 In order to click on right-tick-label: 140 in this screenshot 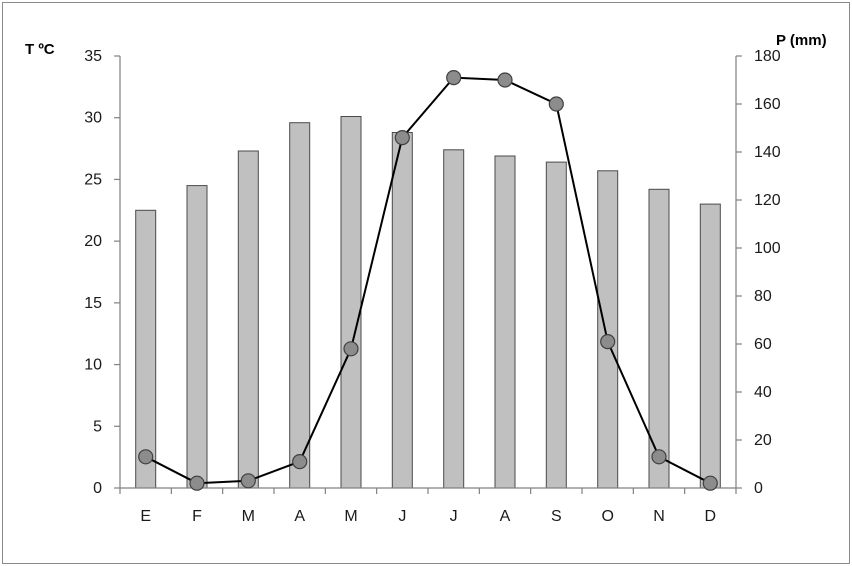, I will do `click(767, 152)`.